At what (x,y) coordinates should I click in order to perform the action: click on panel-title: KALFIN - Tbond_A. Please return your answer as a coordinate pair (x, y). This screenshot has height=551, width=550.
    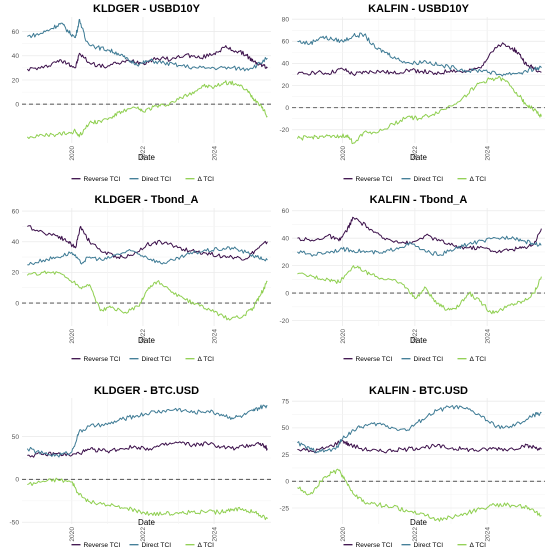
    Looking at the image, I should click on (419, 200).